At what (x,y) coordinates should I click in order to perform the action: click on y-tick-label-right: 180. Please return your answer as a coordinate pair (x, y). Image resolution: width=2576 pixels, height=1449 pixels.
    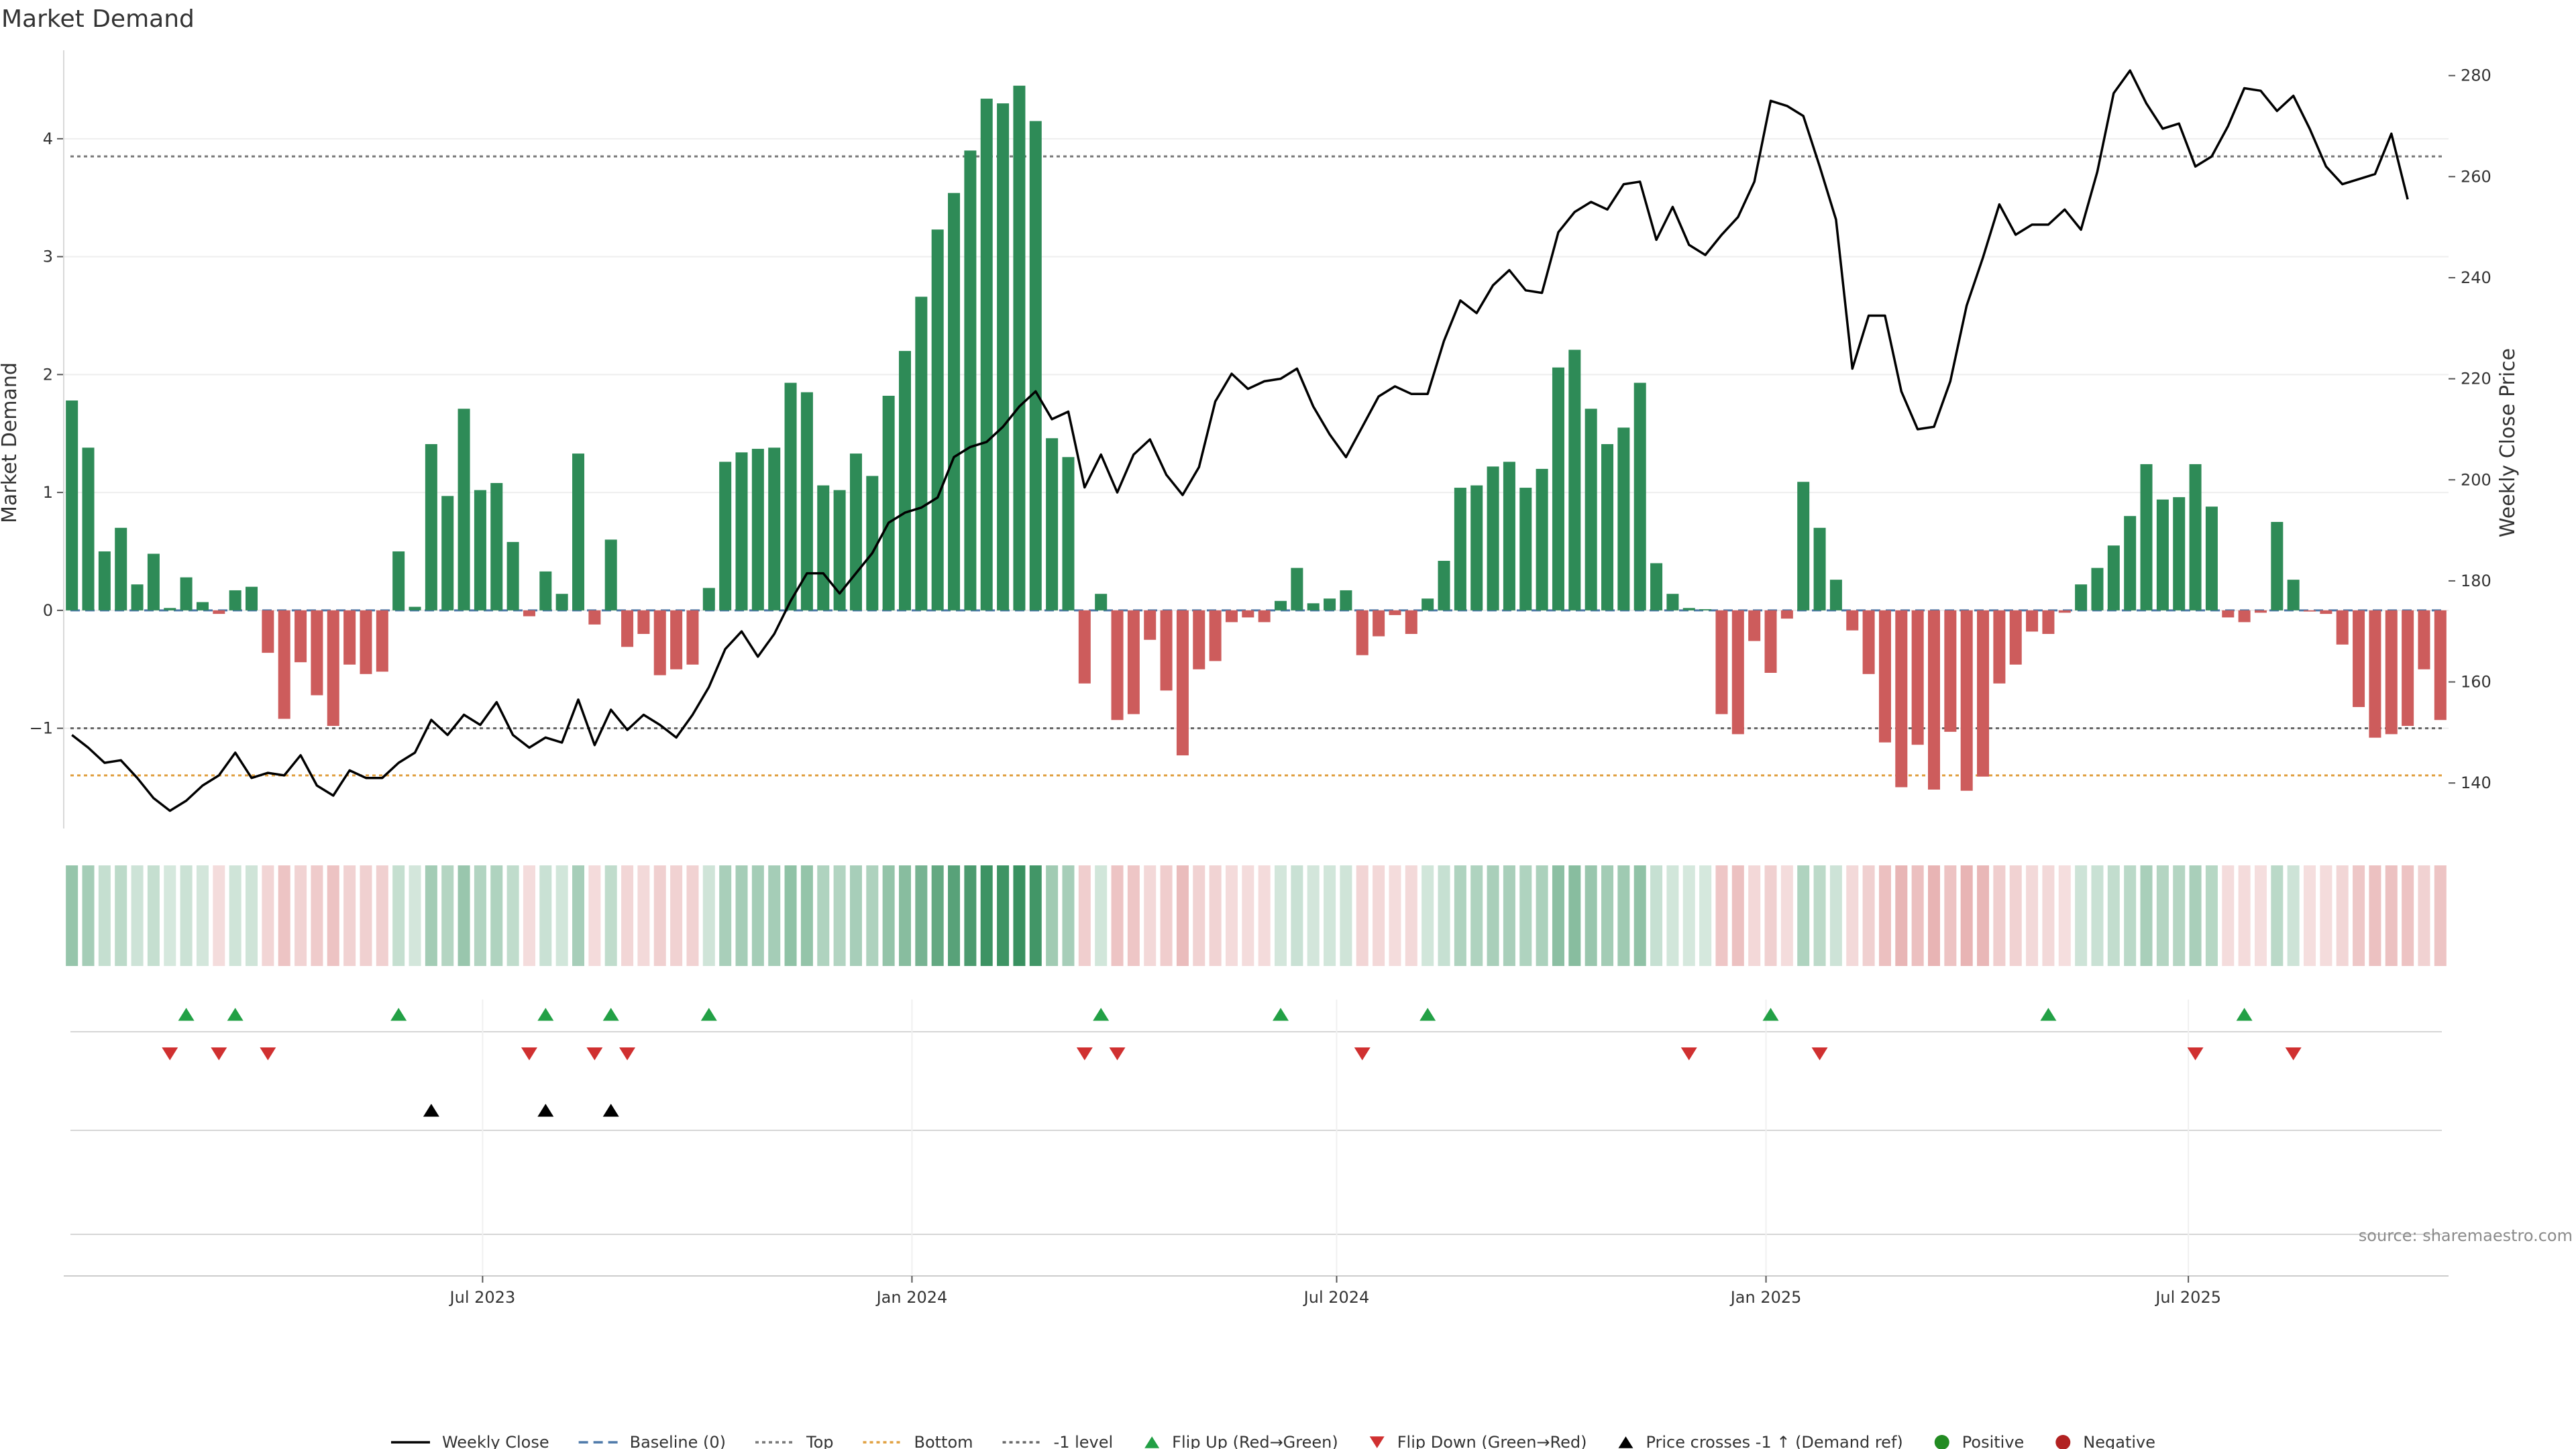
    Looking at the image, I should click on (2476, 581).